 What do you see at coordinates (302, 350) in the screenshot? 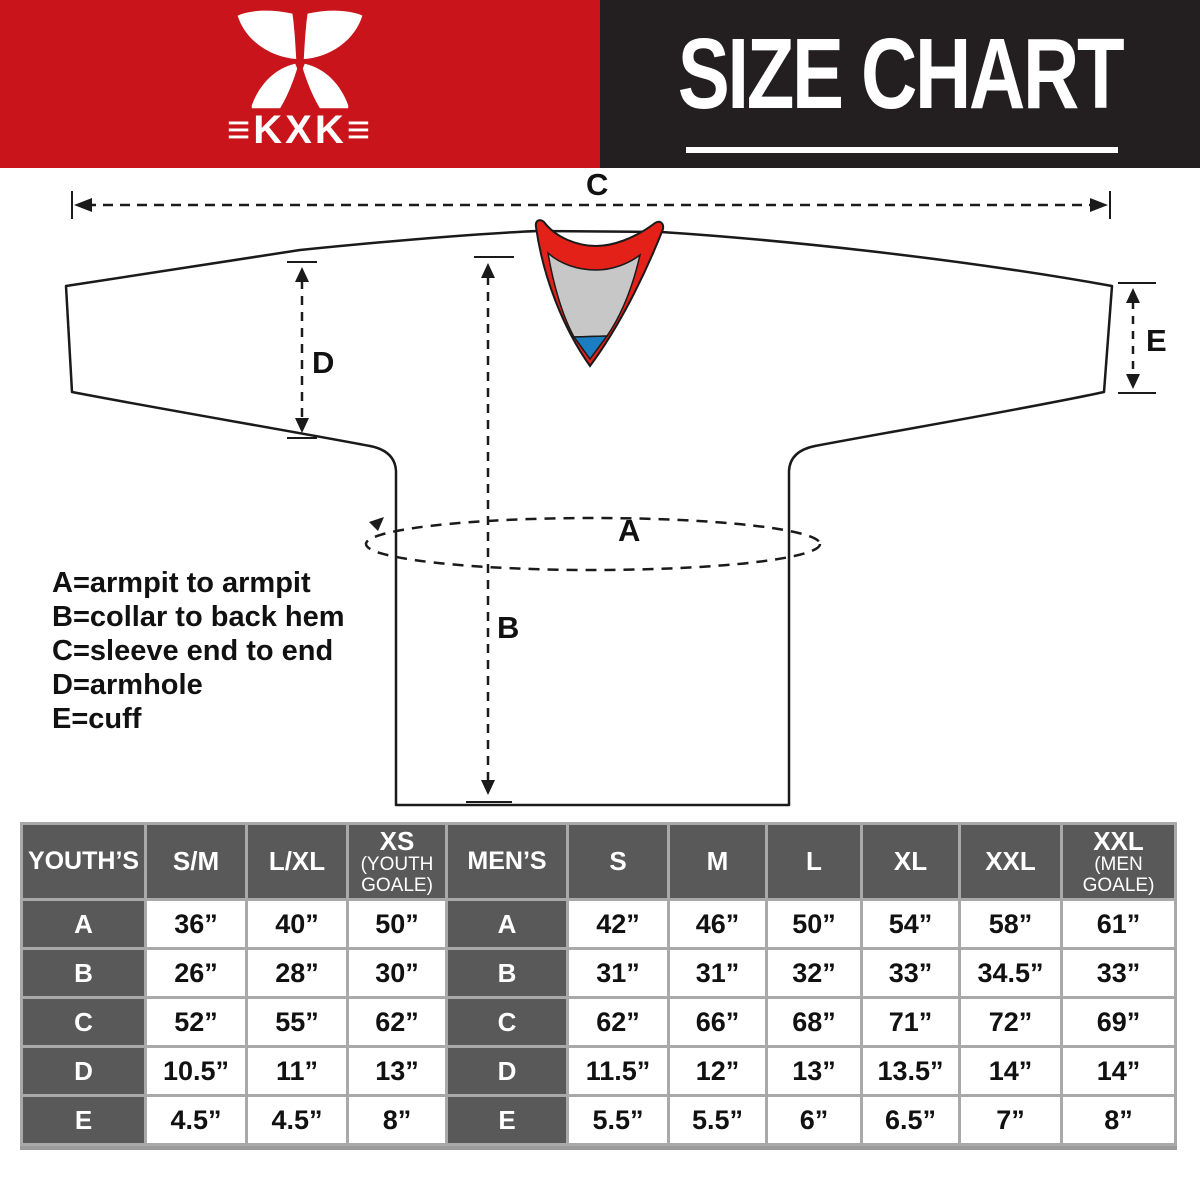
I see `measure-arrow-d` at bounding box center [302, 350].